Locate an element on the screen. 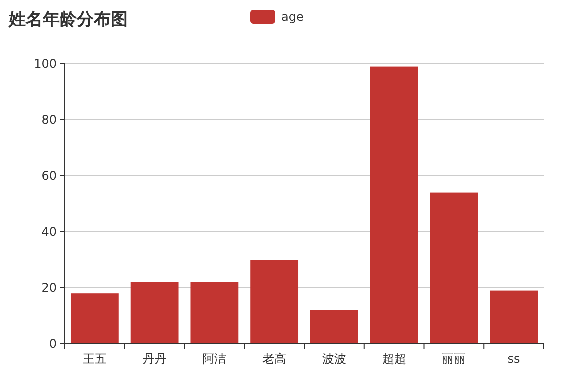 The image size is (563, 380). x-tick-label: ss is located at coordinates (514, 359).